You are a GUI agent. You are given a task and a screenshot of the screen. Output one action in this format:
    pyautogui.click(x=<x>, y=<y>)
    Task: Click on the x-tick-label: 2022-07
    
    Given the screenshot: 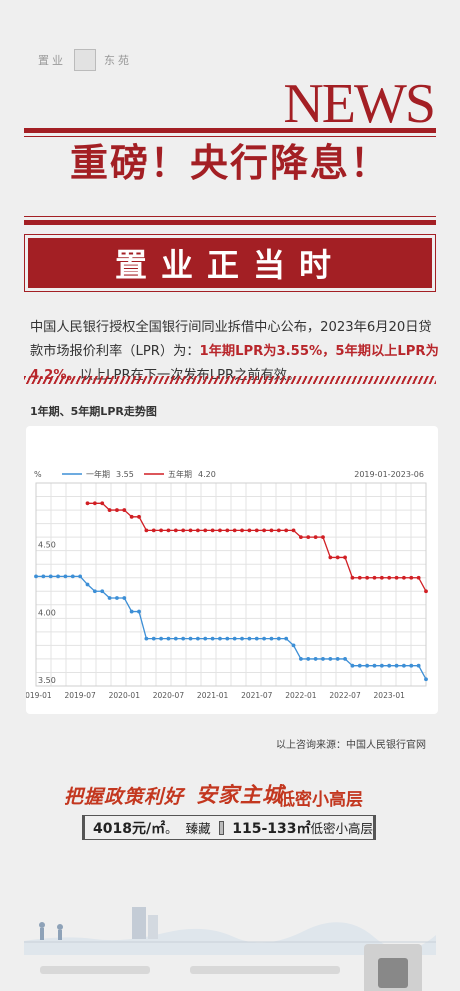 What is the action you would take?
    pyautogui.click(x=345, y=695)
    